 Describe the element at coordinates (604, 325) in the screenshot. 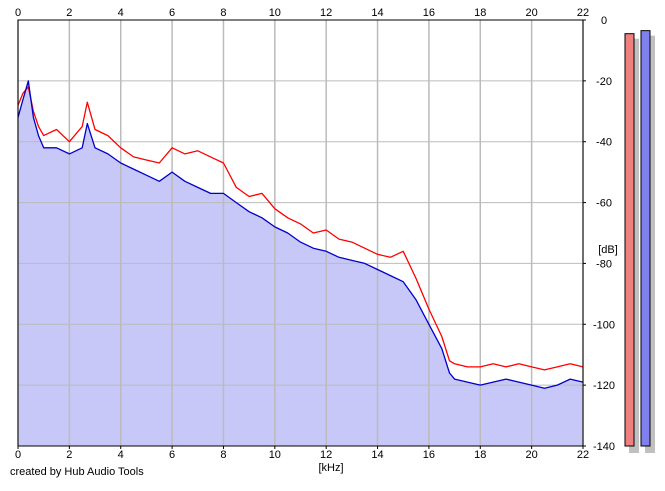

I see `y-tick-label: -100` at that location.